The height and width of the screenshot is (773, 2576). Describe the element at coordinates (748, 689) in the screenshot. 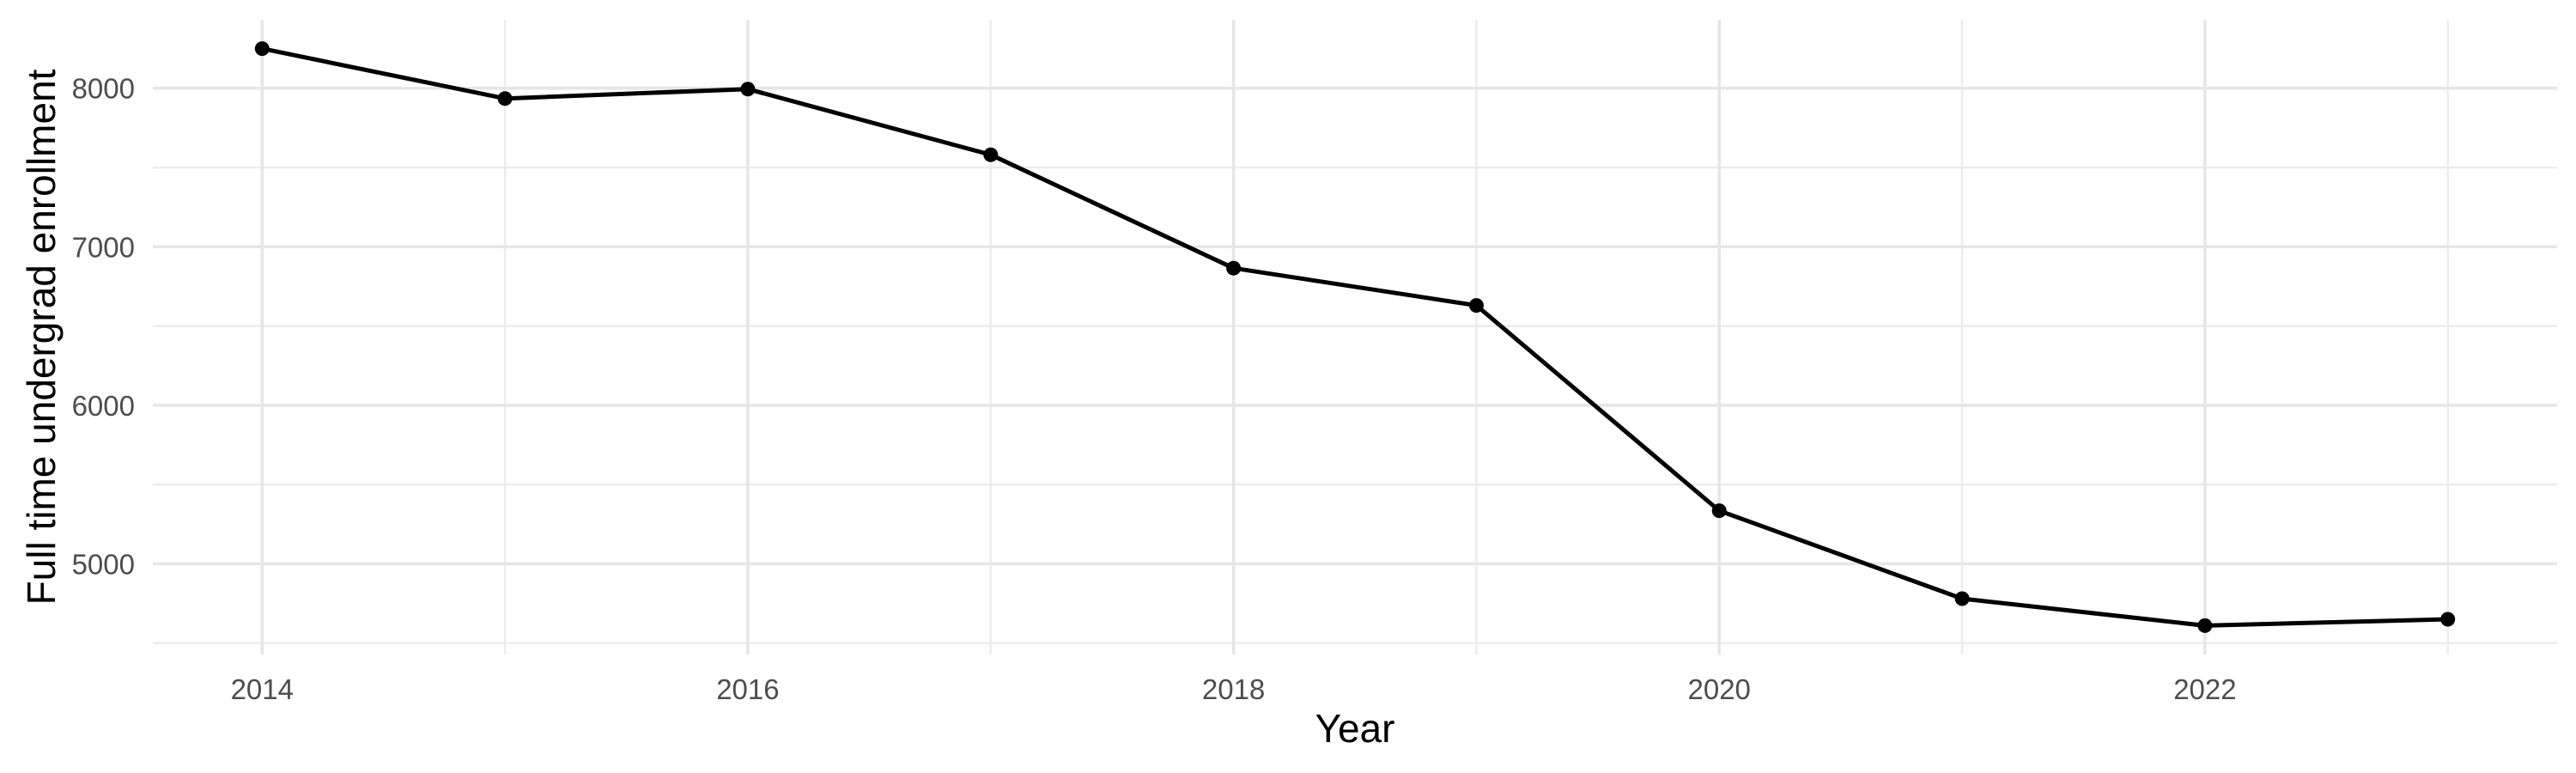

I see `x-tick-label: 2016` at that location.